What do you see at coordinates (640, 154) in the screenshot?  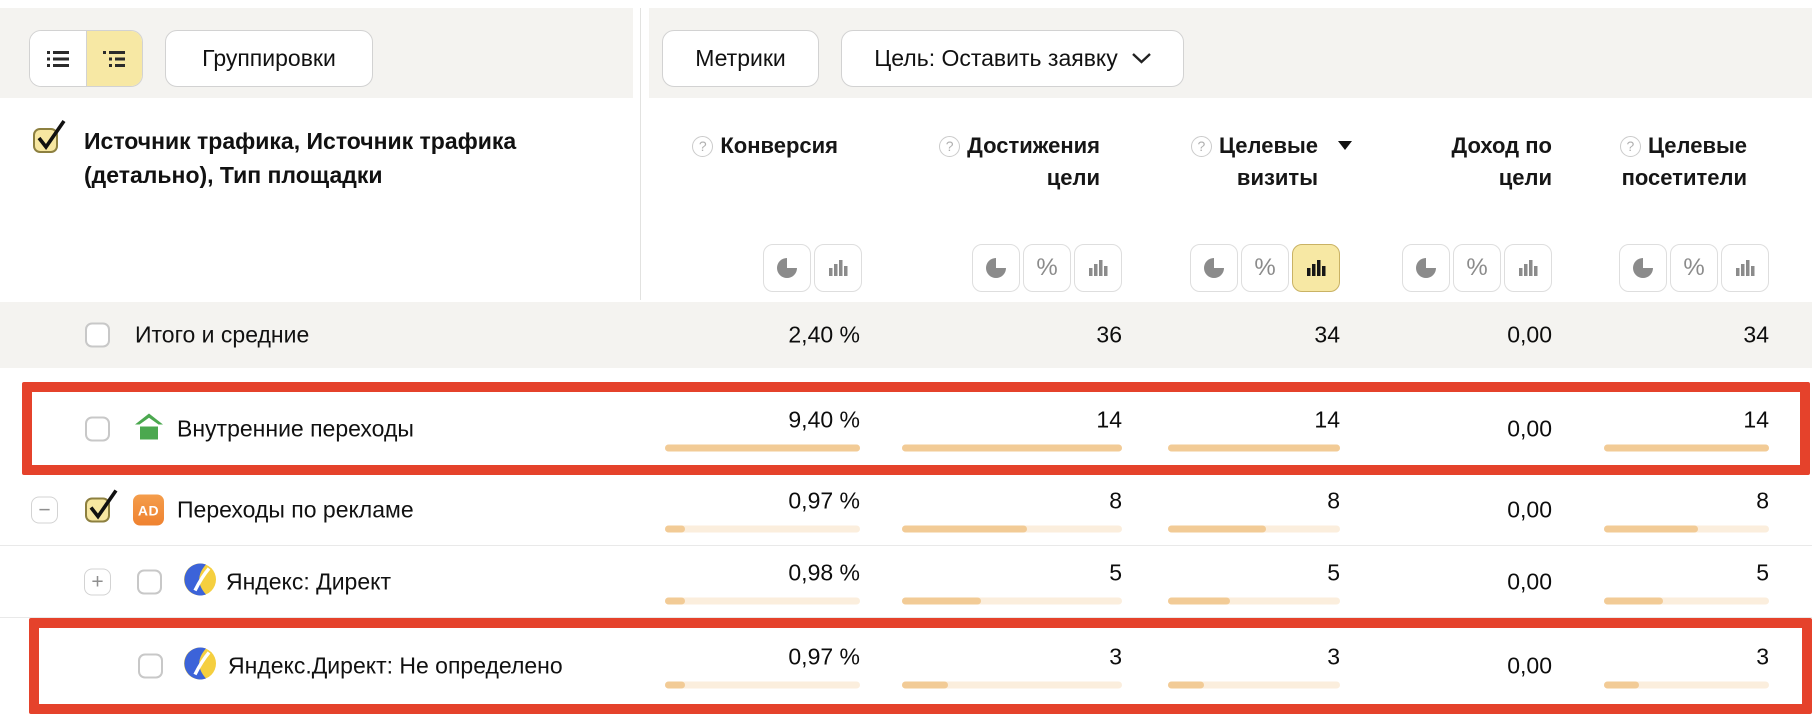 I see `toolbar-divider` at bounding box center [640, 154].